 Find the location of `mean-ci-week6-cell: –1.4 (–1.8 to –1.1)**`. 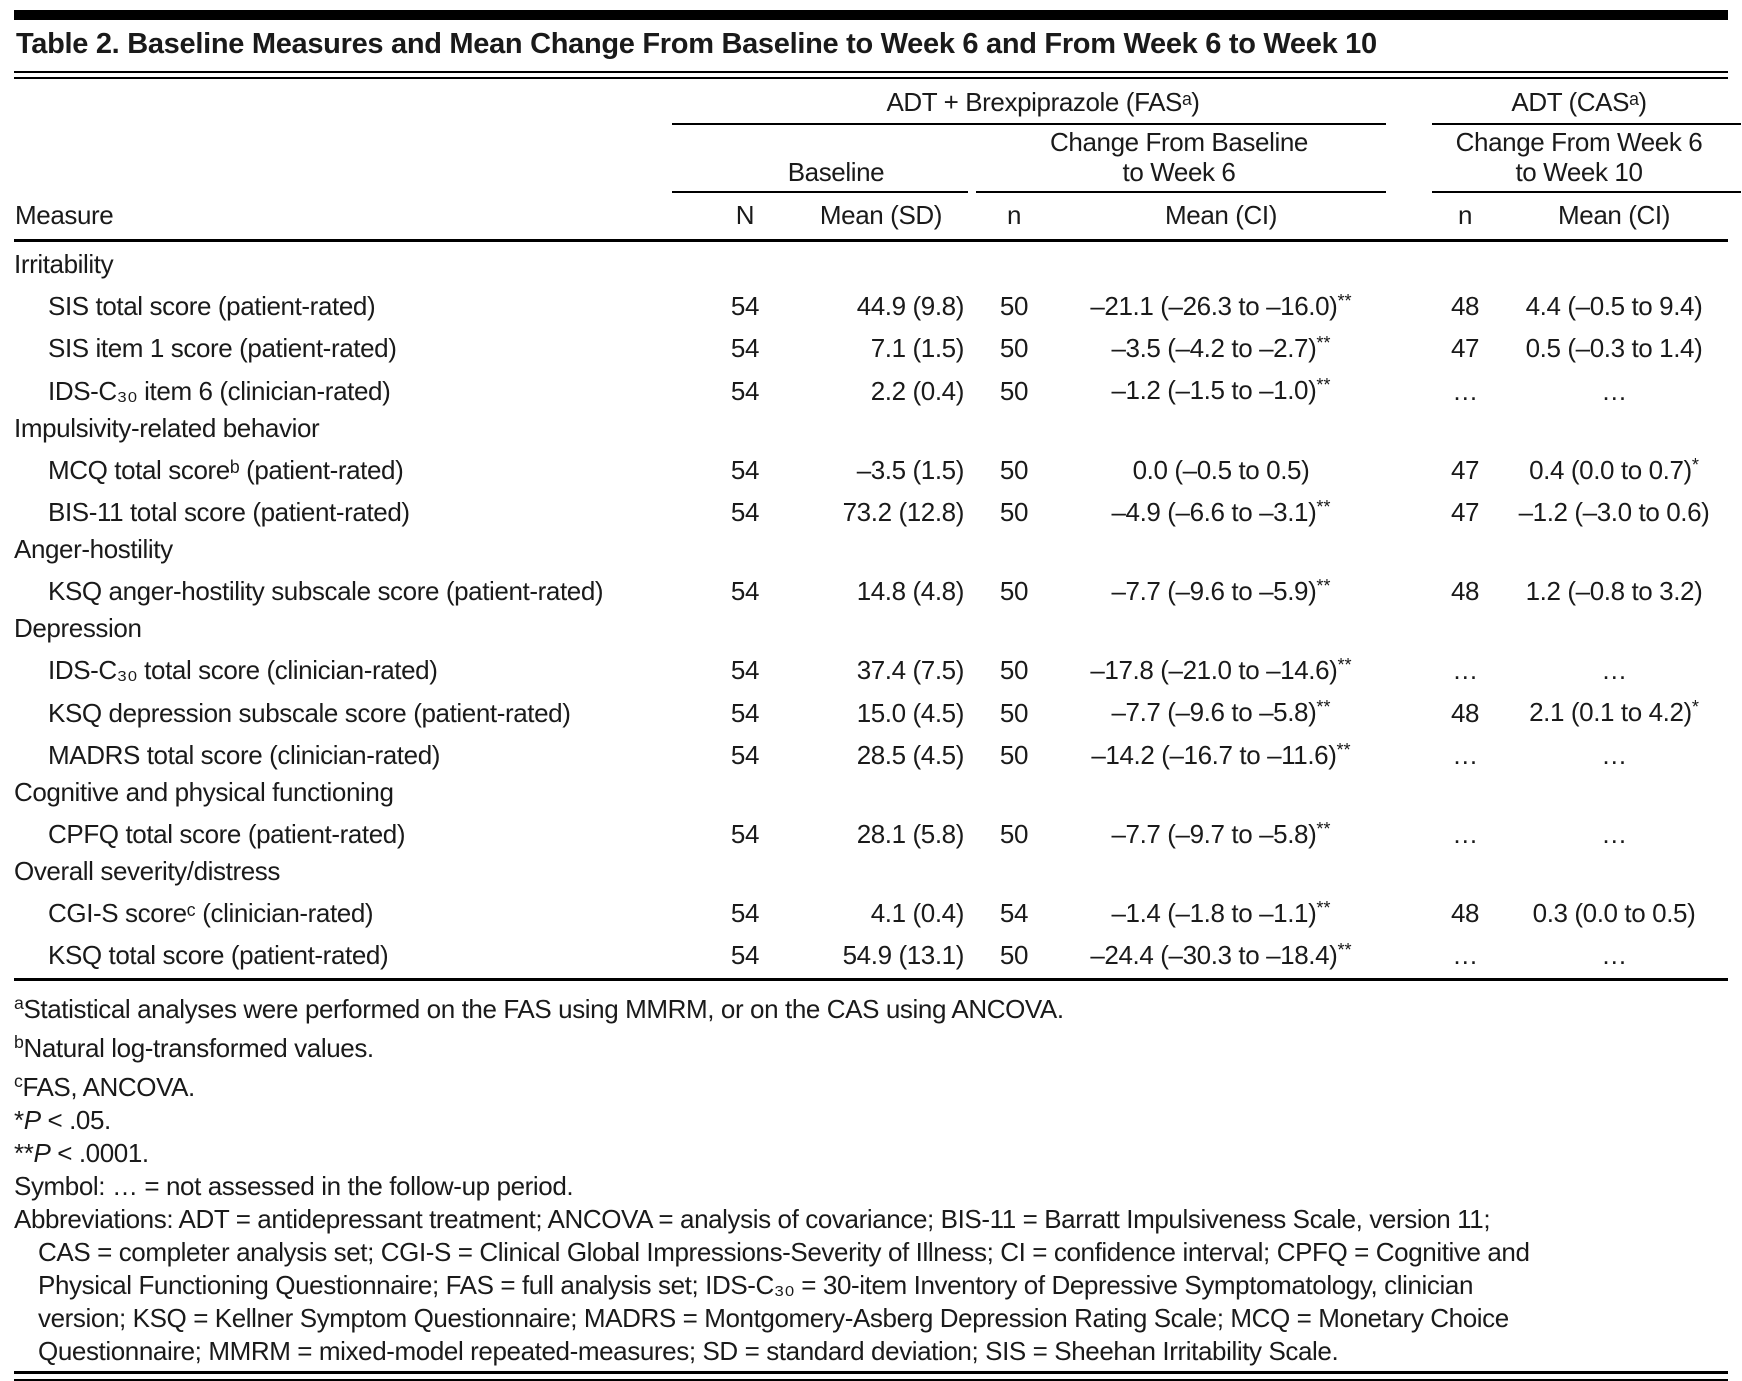

mean-ci-week6-cell: –1.4 (–1.8 to –1.1)** is located at coordinates (1221, 913).